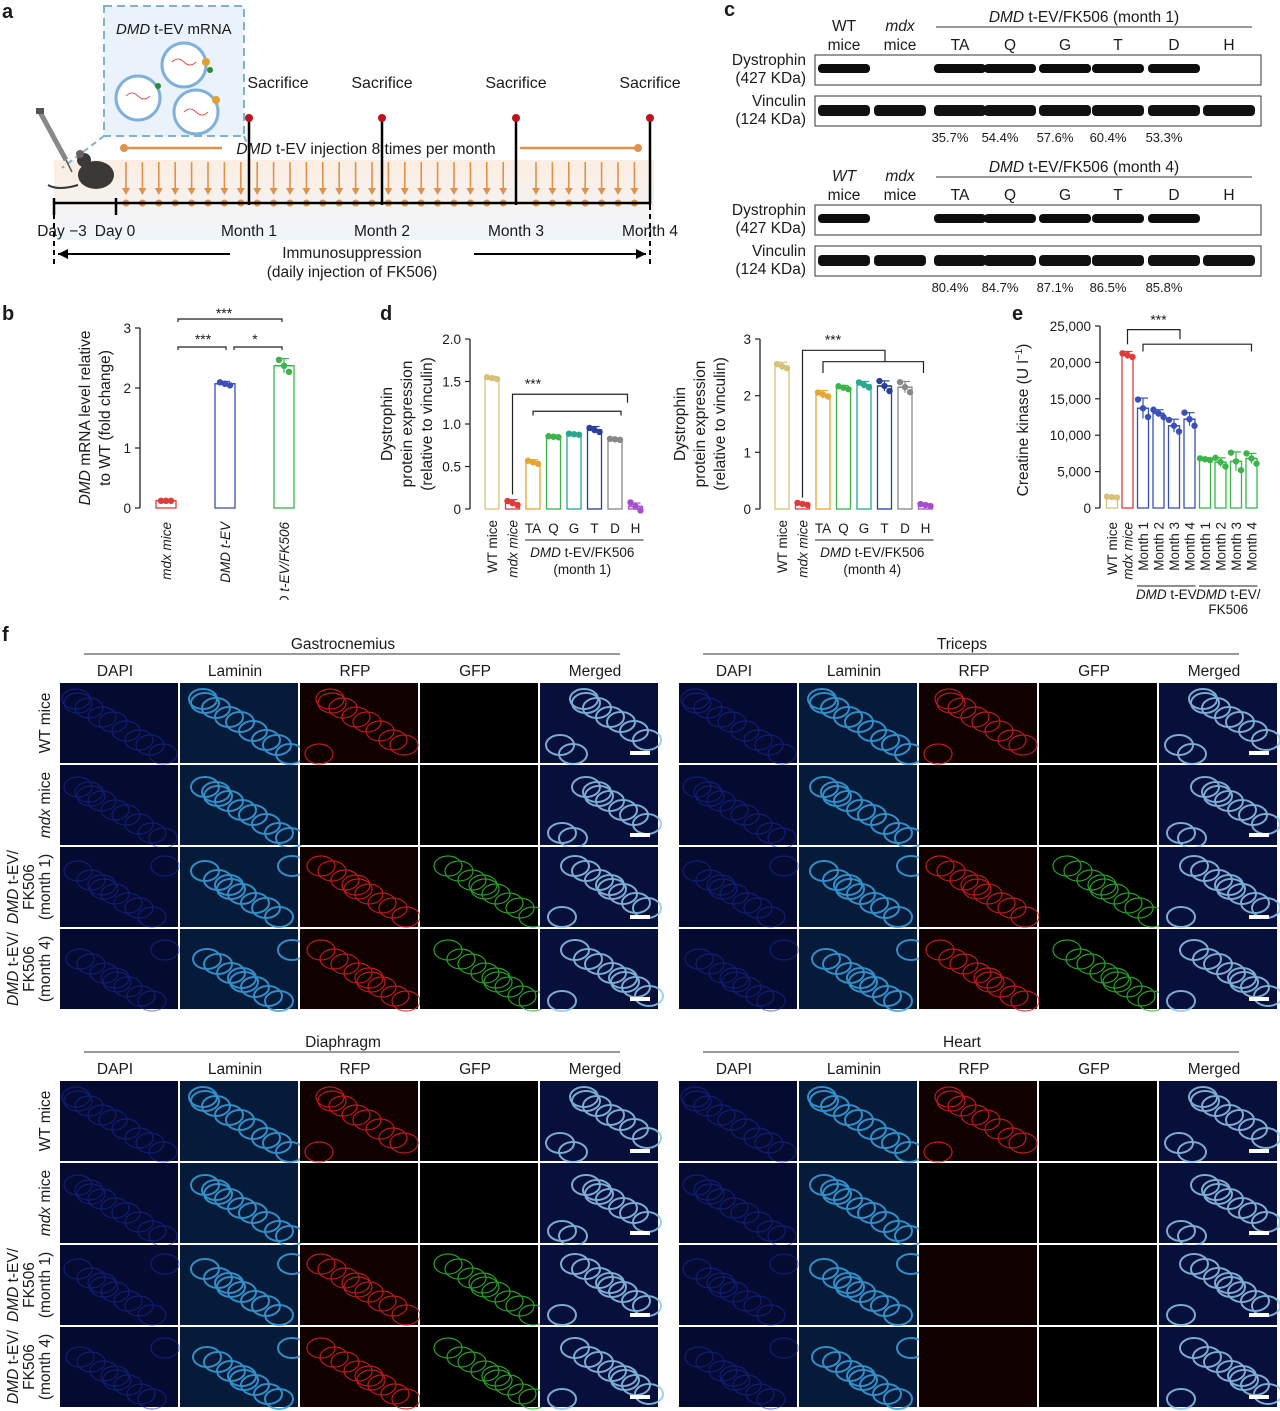 The width and height of the screenshot is (1280, 1411). Describe the element at coordinates (1000, 137) in the screenshot. I see `quantification-label: 54.4%` at that location.